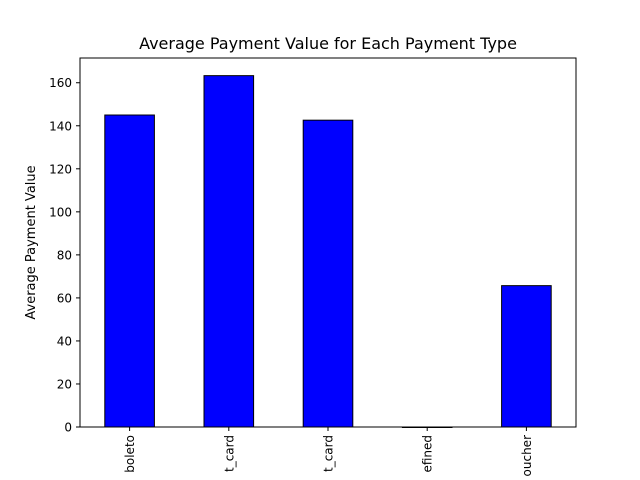 The height and width of the screenshot is (480, 640). I want to click on bar-boleto, so click(129, 271).